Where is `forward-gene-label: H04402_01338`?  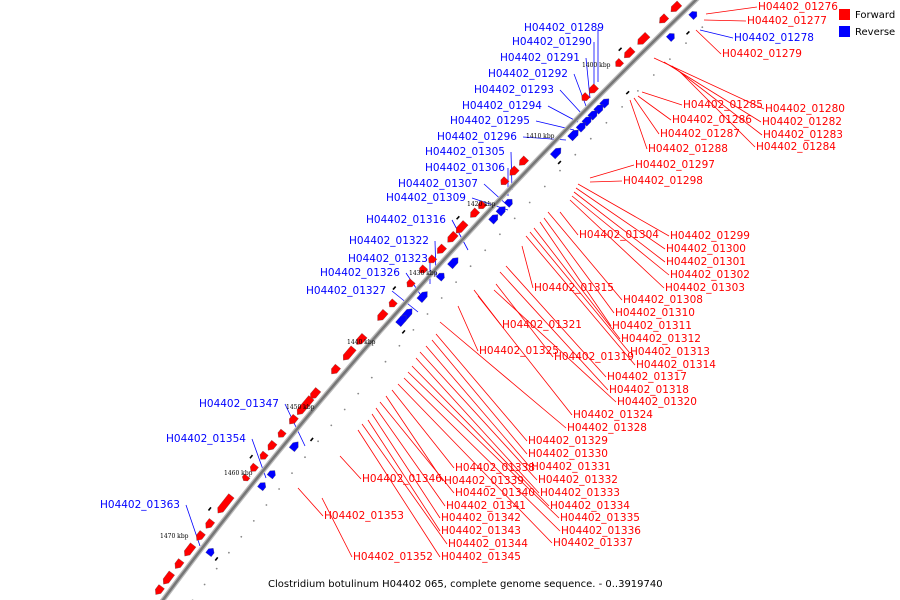
forward-gene-label: H04402_01338 is located at coordinates (495, 468).